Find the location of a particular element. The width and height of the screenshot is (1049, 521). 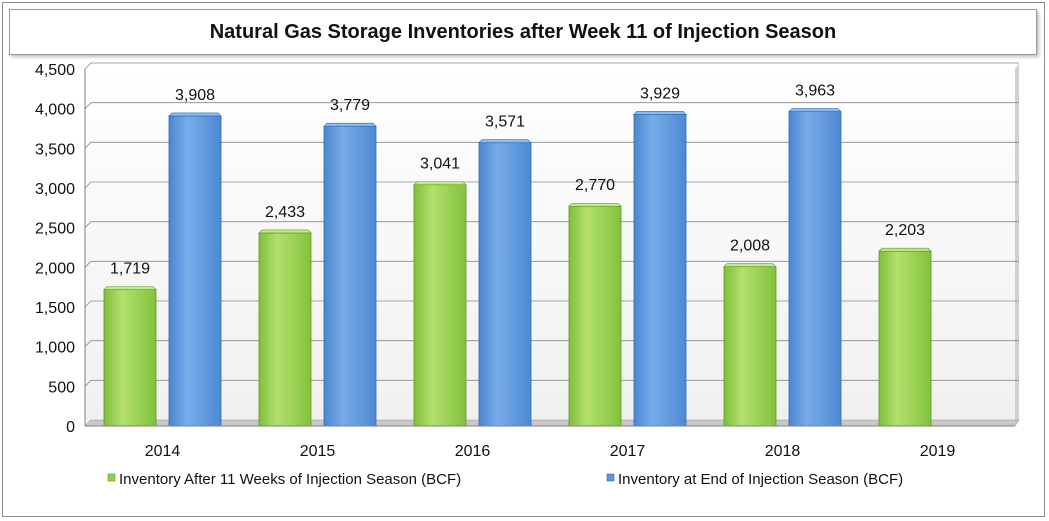

plot-side-wall is located at coordinates (1017, 244).